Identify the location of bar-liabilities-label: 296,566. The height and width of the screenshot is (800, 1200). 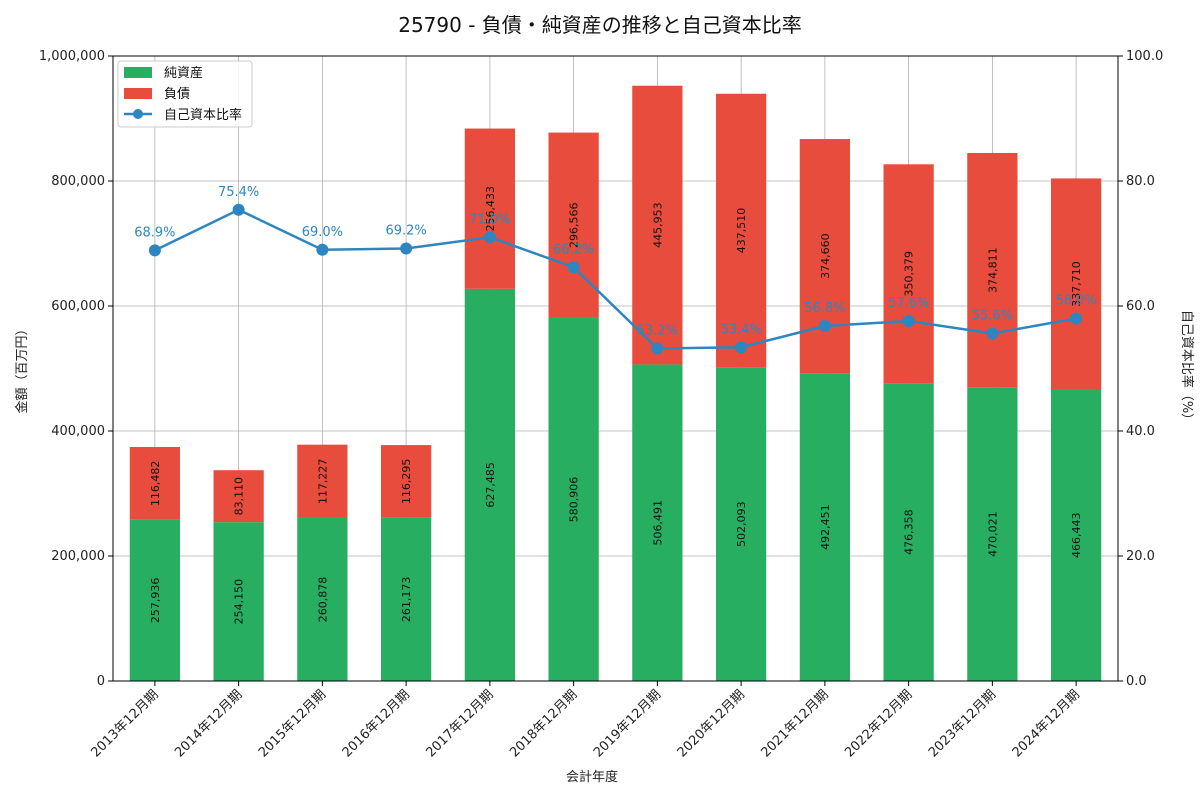
(574, 226).